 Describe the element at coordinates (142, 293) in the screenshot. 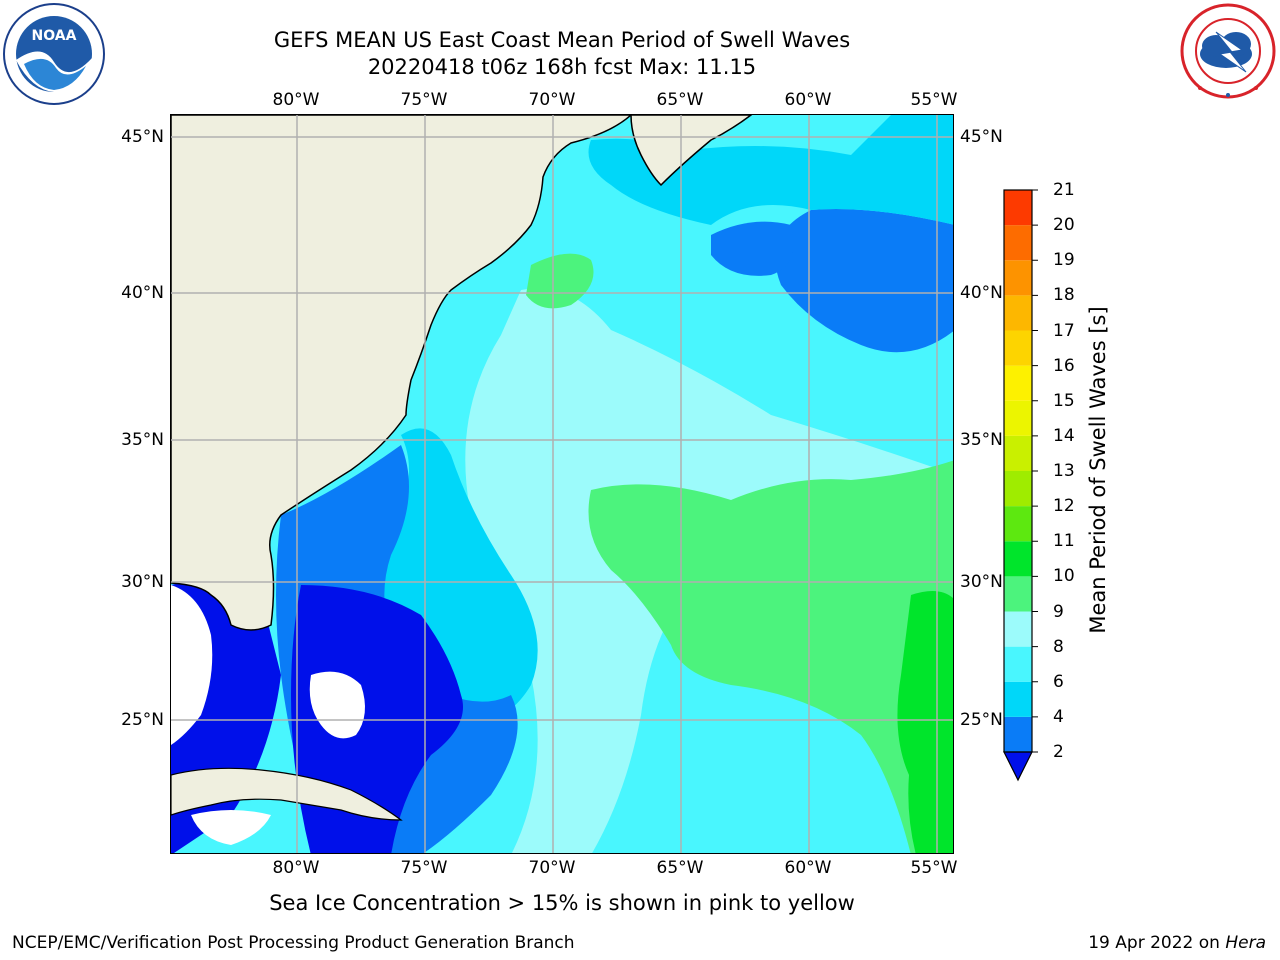

I see `lat-label-left-40n: 40°N` at that location.